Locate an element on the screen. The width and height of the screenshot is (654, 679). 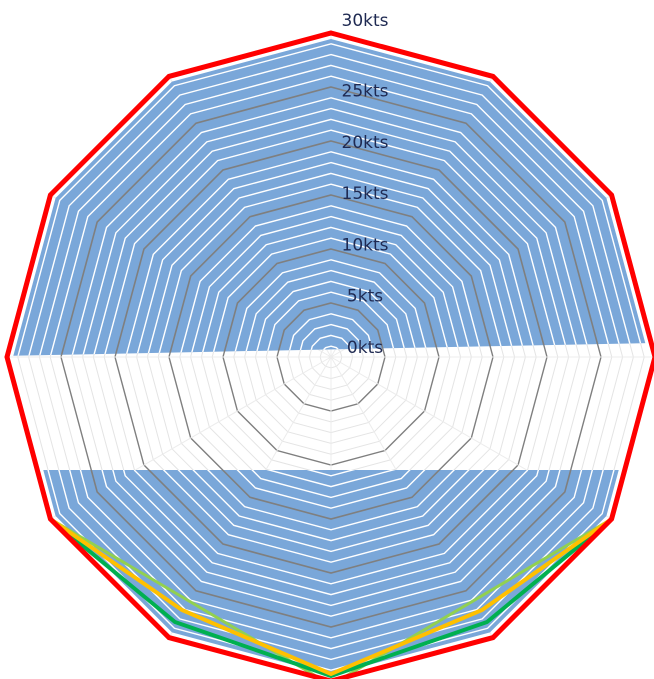
radial-tick-label: 30kts is located at coordinates (365, 21).